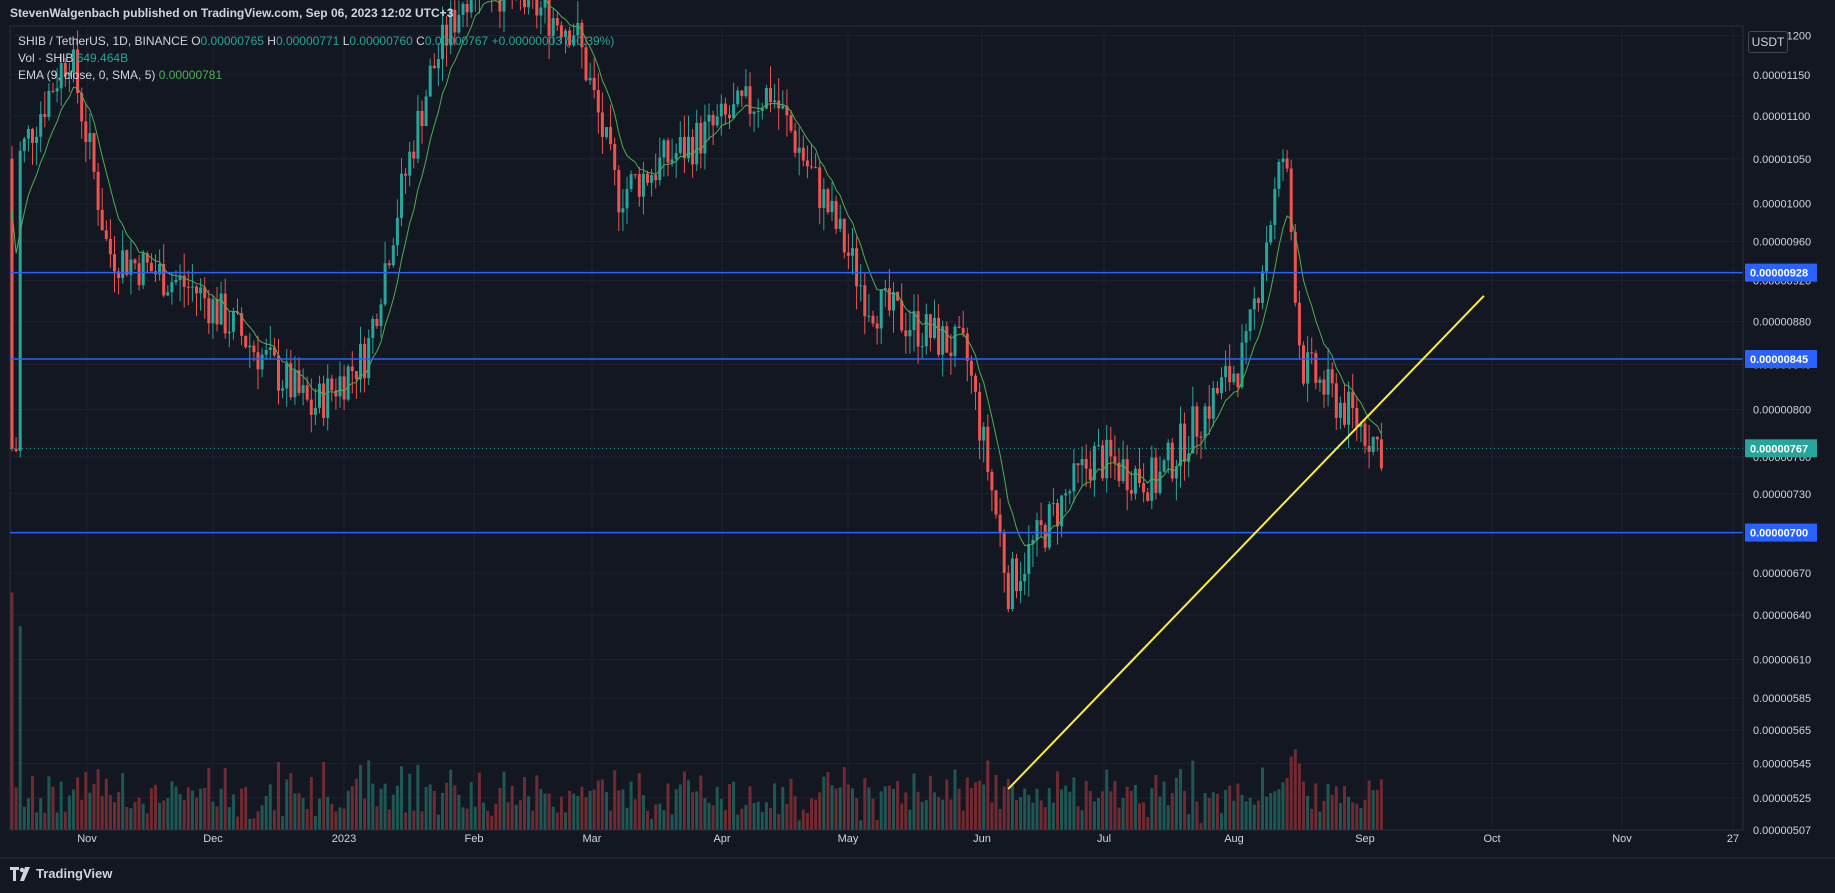 The height and width of the screenshot is (893, 1835). Describe the element at coordinates (87, 75) in the screenshot. I see `ema-label: EMA (9, close, 0, SMA, 5)` at that location.